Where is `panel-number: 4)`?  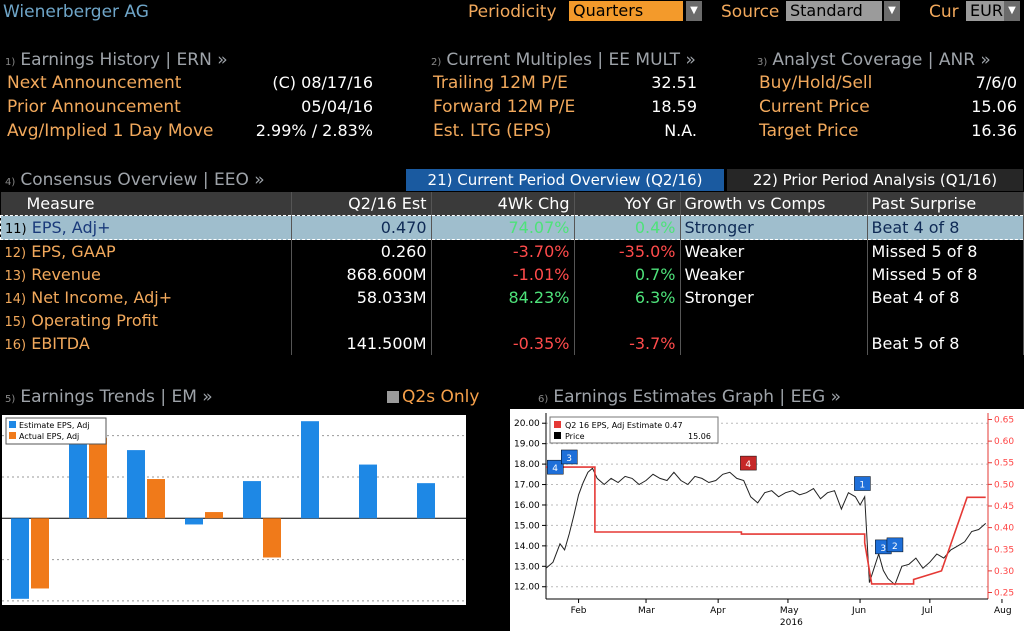
panel-number: 4) is located at coordinates (10, 182).